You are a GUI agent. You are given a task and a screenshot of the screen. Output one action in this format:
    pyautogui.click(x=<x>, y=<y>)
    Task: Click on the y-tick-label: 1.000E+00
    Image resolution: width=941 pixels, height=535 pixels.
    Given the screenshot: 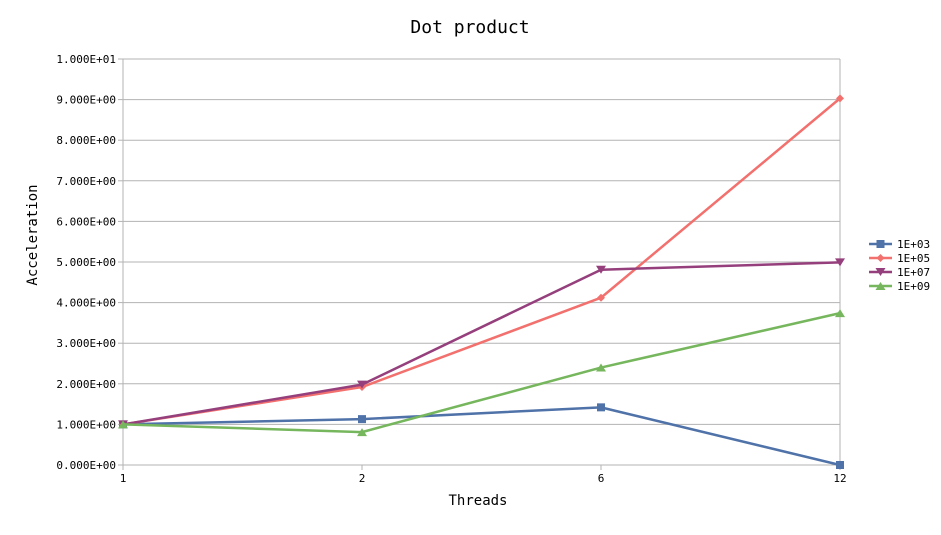 What is the action you would take?
    pyautogui.click(x=86, y=424)
    